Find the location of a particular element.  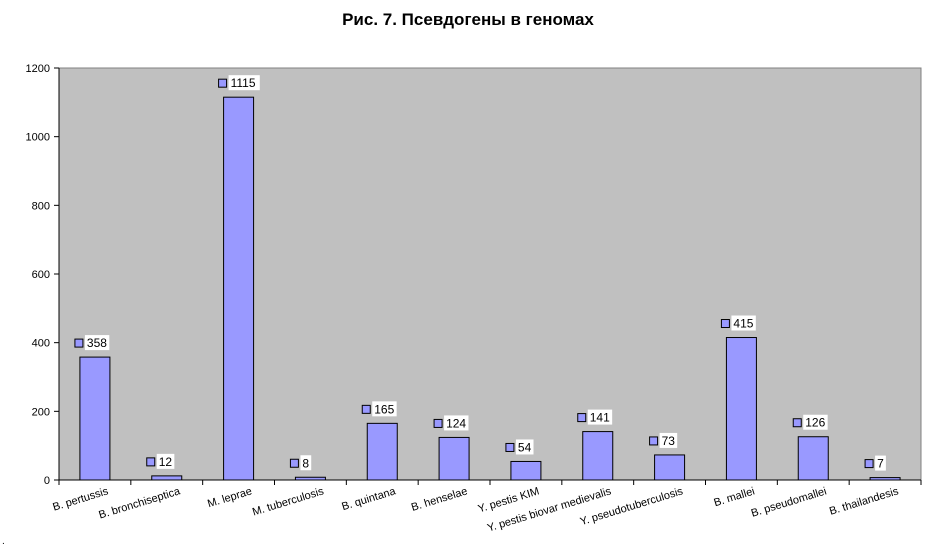

x-category-label: B. quintana is located at coordinates (369, 499).